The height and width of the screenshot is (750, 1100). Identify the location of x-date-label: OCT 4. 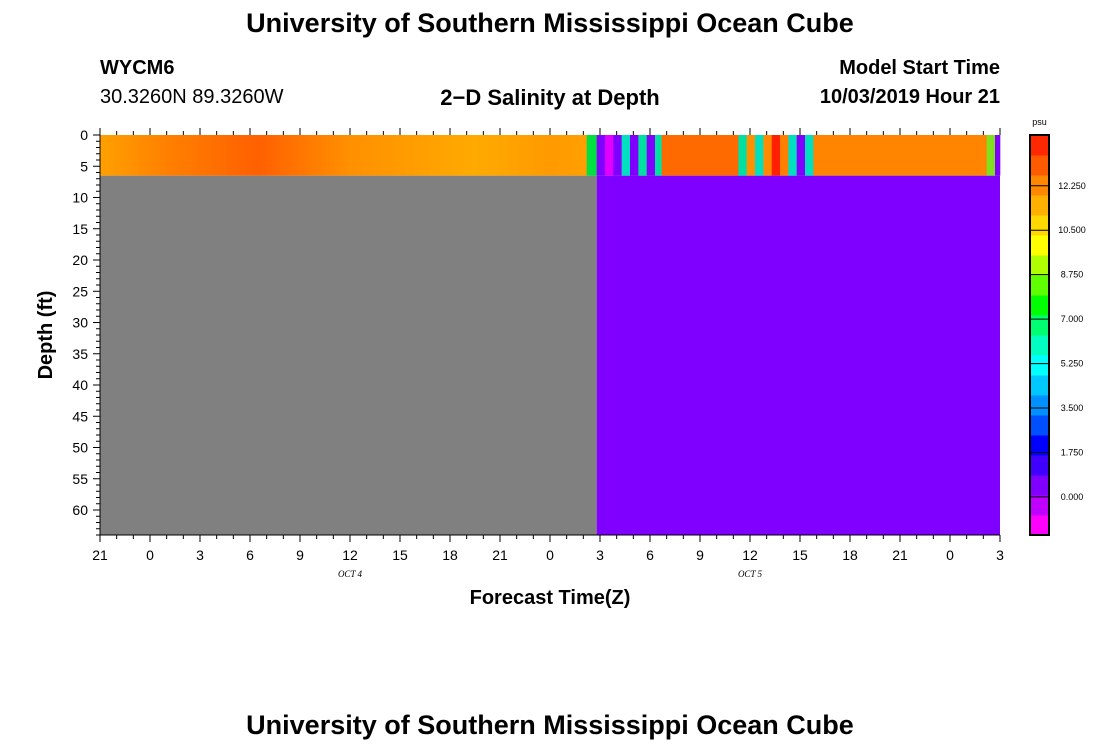
(350, 574).